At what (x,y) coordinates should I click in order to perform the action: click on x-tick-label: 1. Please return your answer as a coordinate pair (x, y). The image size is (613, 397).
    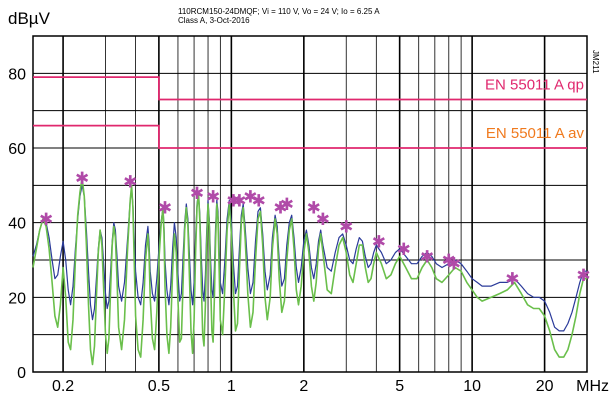
    Looking at the image, I should click on (231, 386).